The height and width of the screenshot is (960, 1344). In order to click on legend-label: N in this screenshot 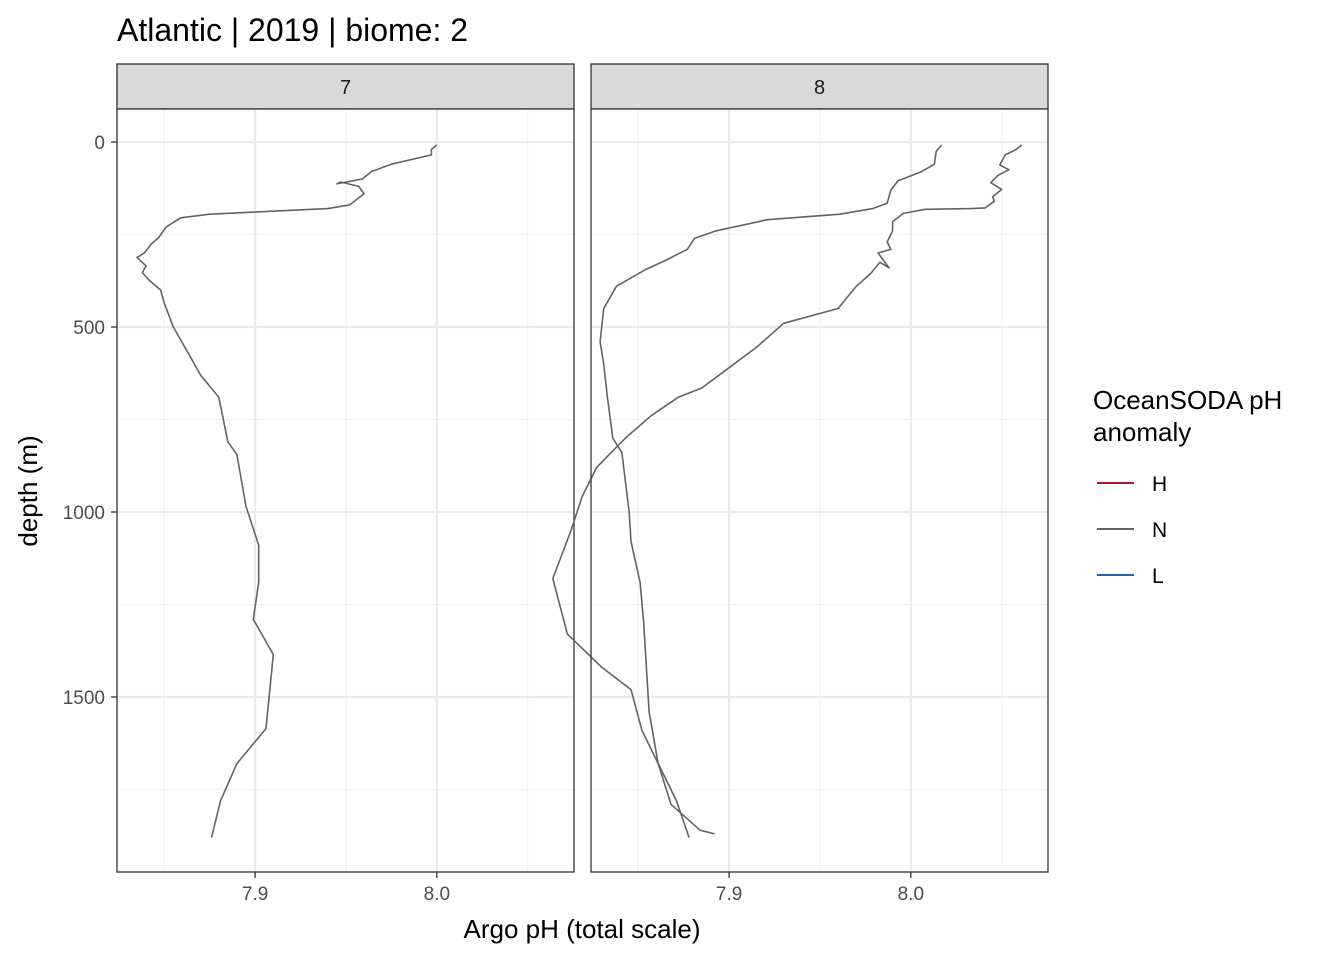, I will do `click(1159, 530)`.